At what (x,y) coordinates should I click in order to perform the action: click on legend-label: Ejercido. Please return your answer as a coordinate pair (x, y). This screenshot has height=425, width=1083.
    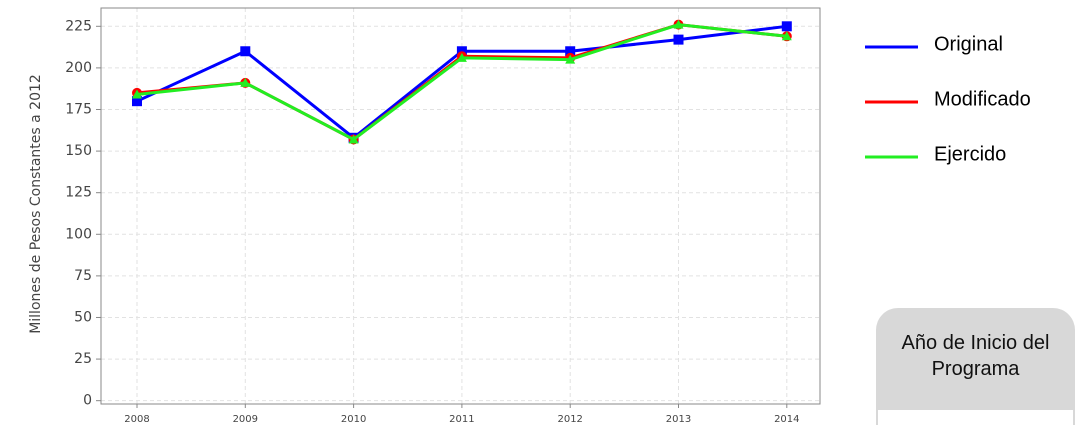
    Looking at the image, I should click on (970, 154).